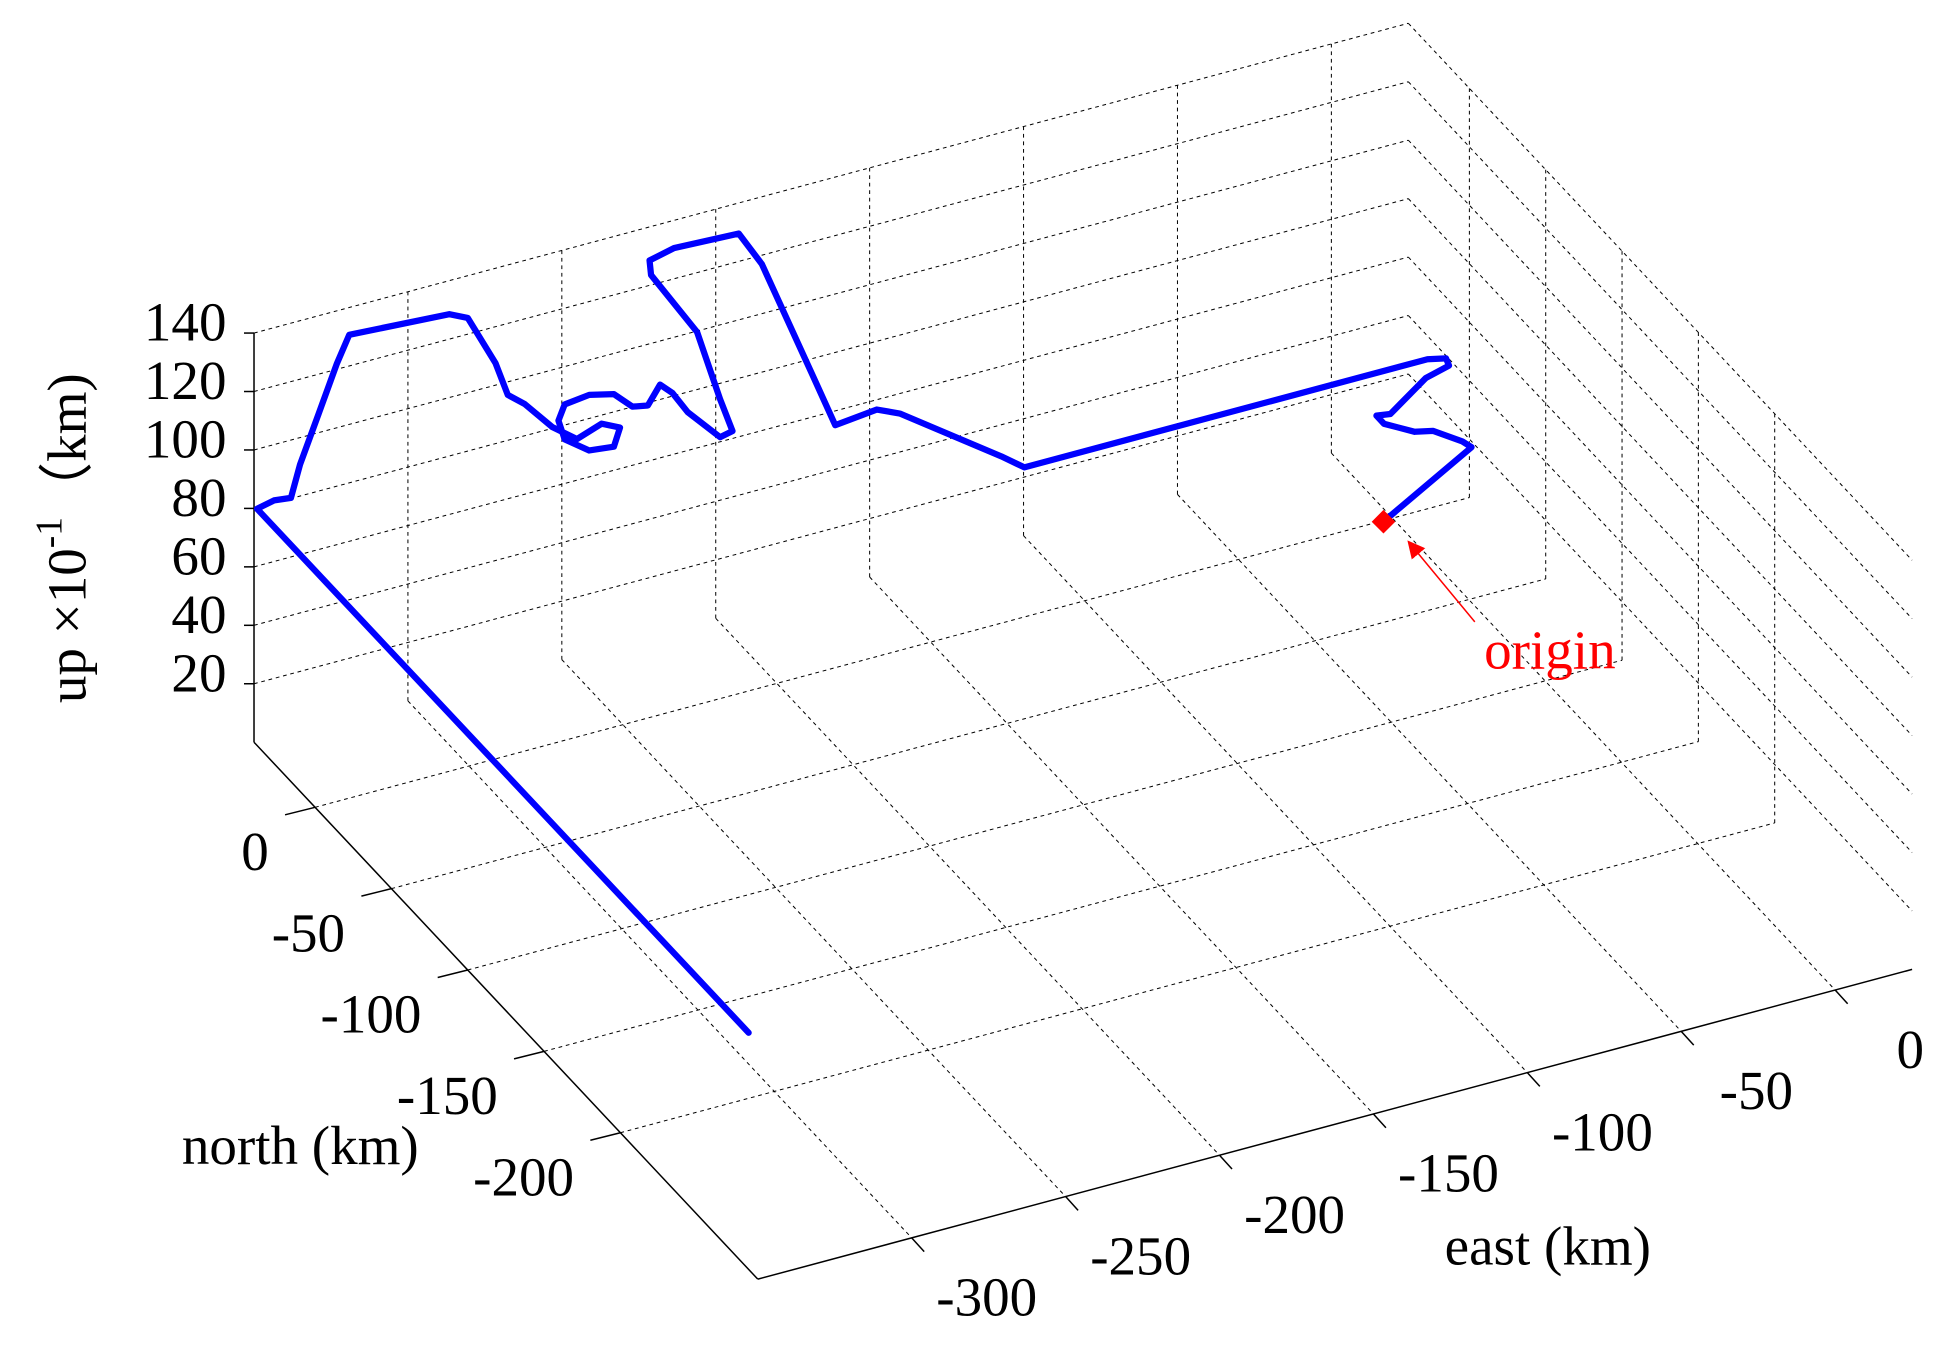 The height and width of the screenshot is (1348, 1942). What do you see at coordinates (1756, 1090) in the screenshot?
I see `x-tick-label: -50` at bounding box center [1756, 1090].